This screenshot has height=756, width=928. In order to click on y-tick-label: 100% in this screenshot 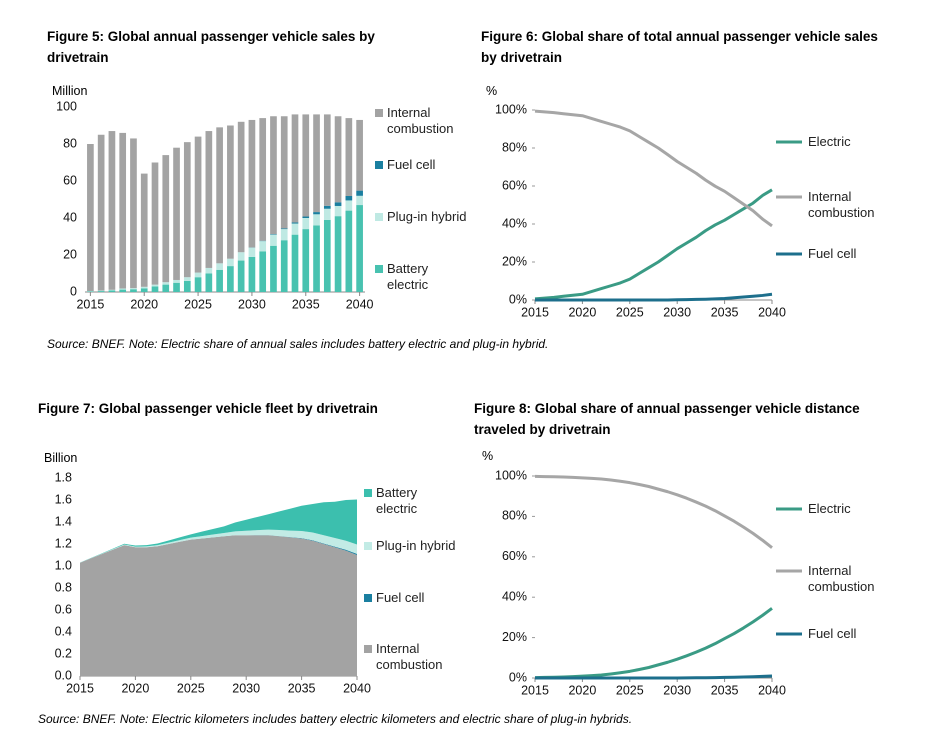, I will do `click(511, 109)`.